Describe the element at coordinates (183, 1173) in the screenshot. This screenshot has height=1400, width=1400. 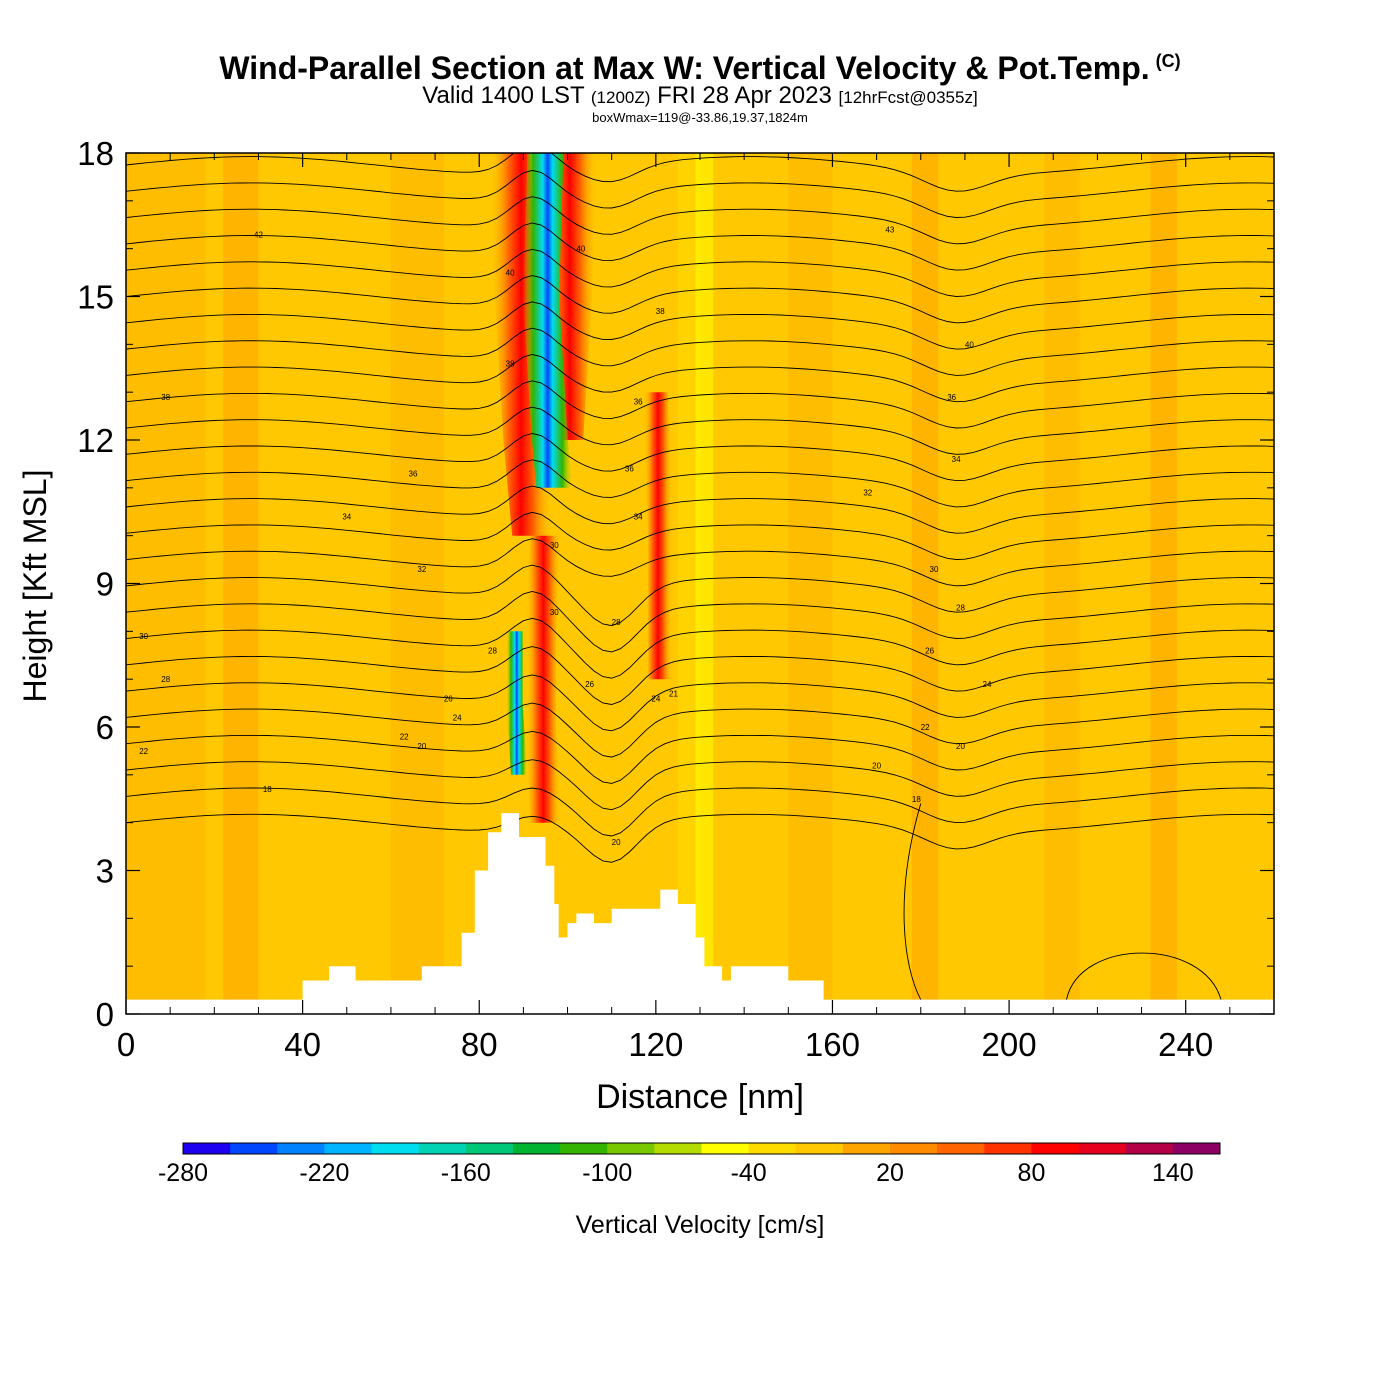
I see `colorbar-tick-label: -280` at that location.